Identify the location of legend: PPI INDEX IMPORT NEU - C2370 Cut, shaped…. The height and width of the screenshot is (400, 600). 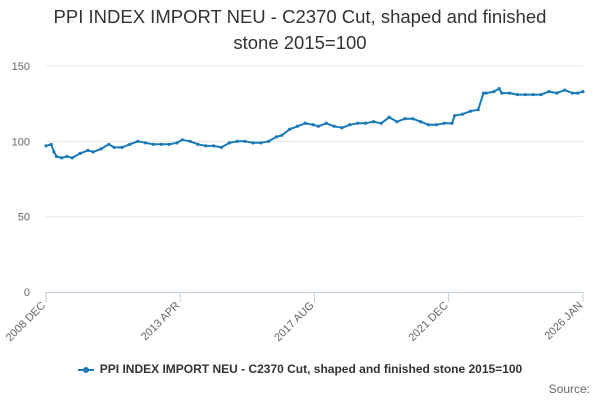
(300, 369).